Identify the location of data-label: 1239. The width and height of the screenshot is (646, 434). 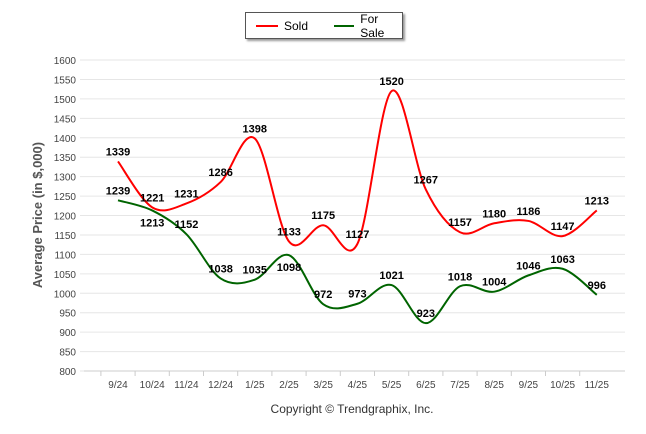
(118, 191).